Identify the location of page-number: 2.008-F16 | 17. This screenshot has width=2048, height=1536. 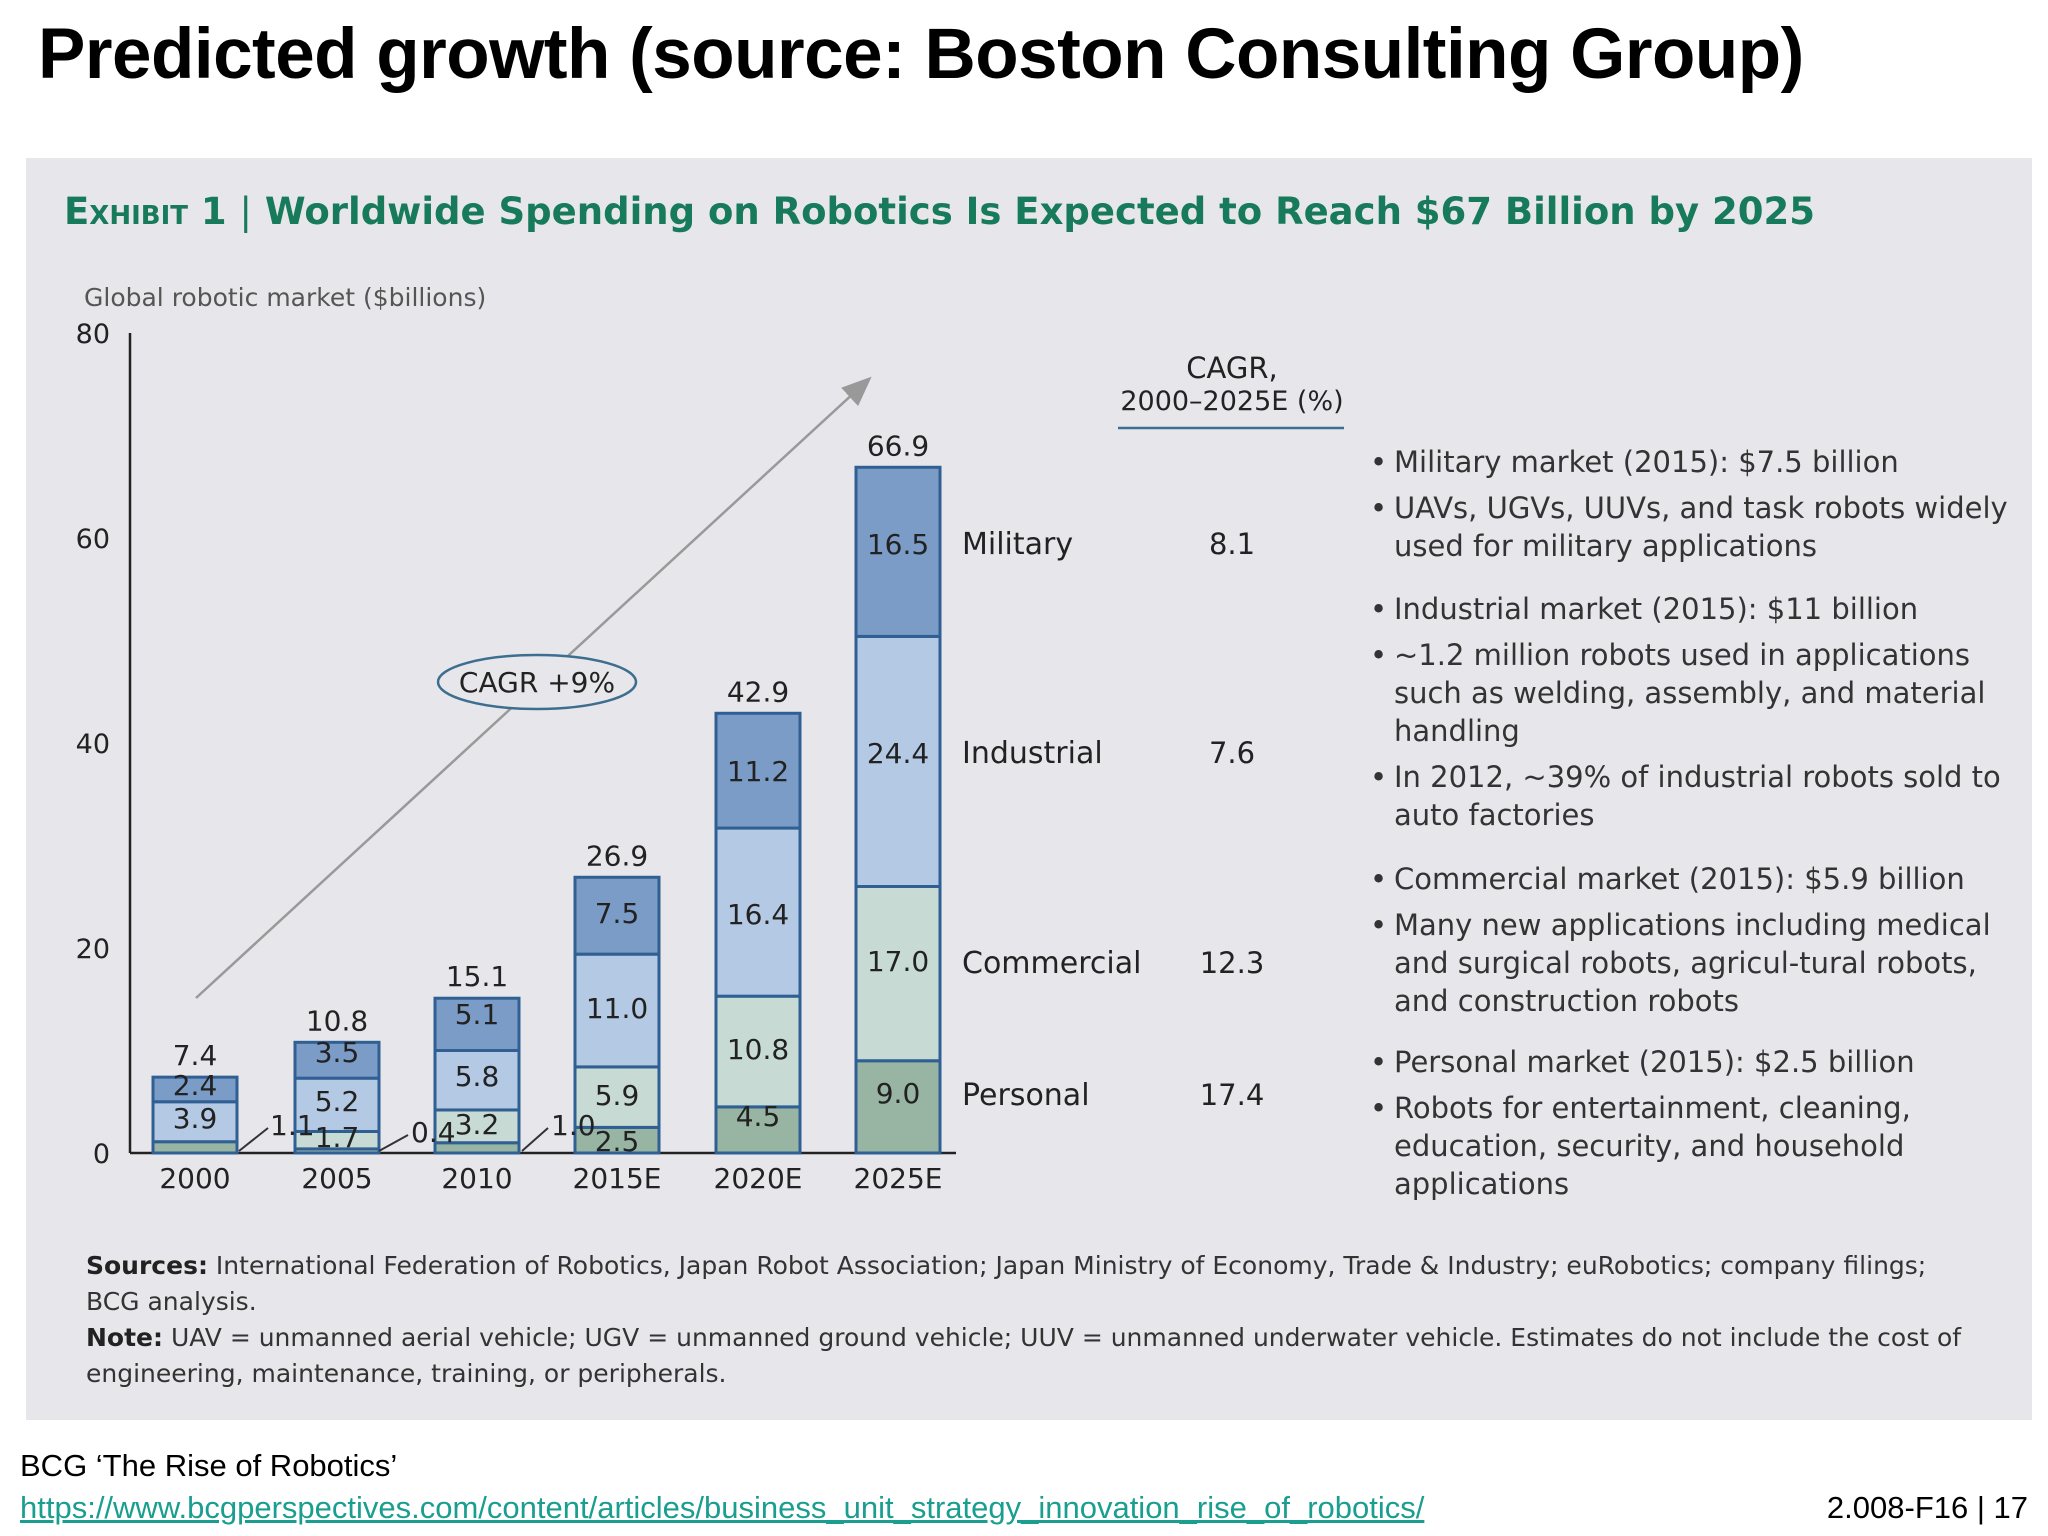
(1927, 1507).